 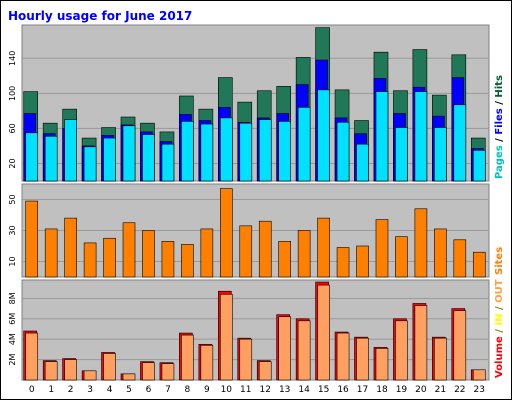 What do you see at coordinates (499, 291) in the screenshot?
I see `legend-entry: OUT` at bounding box center [499, 291].